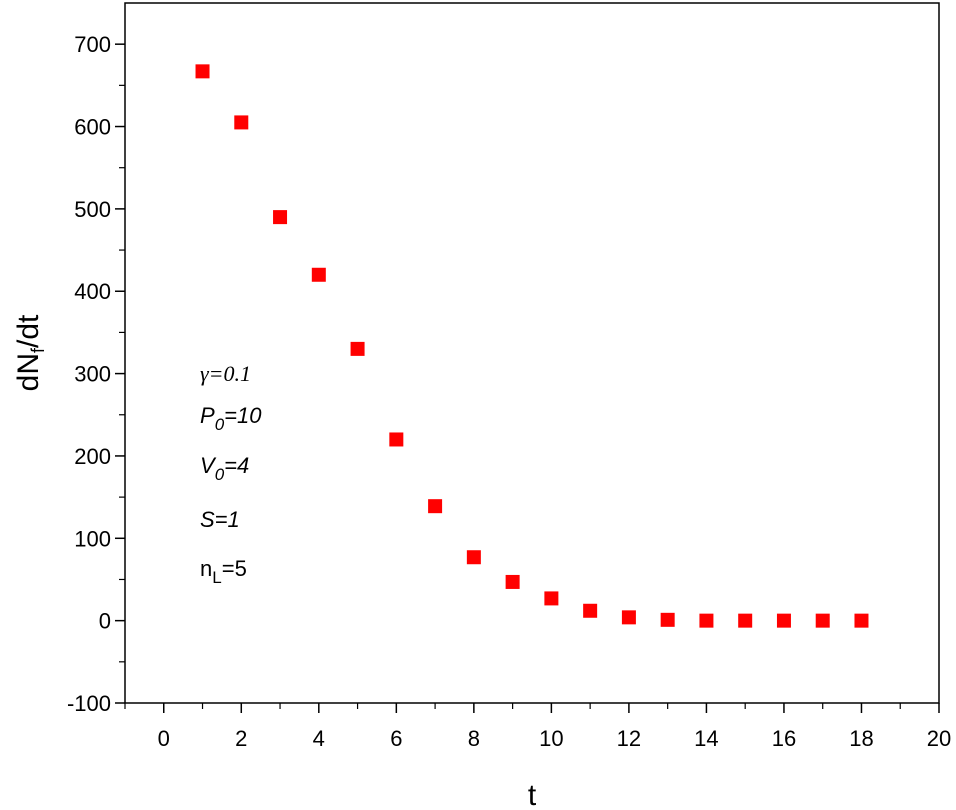 This screenshot has width=956, height=810. What do you see at coordinates (122, 373) in the screenshot?
I see `y-axis-minor-ticks` at bounding box center [122, 373].